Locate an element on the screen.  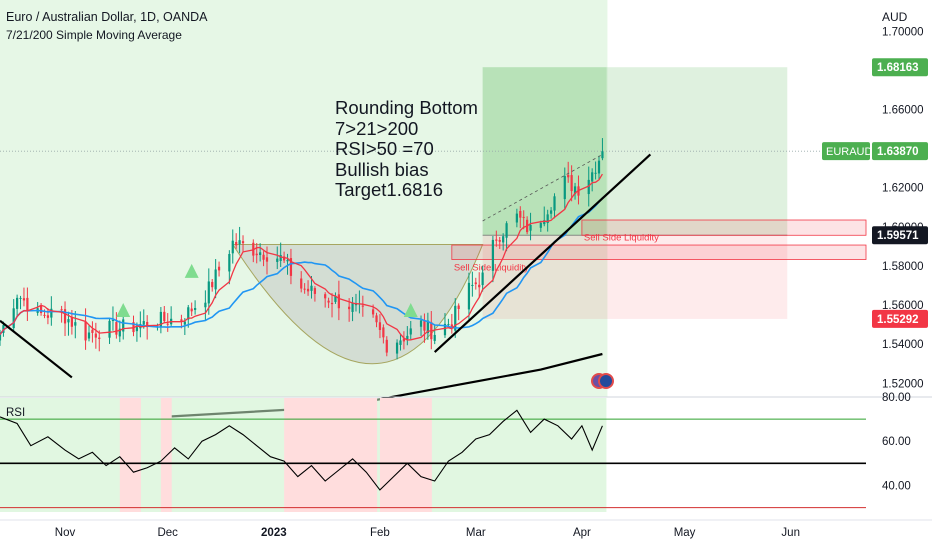
symbol-tag is located at coordinates (846, 151).